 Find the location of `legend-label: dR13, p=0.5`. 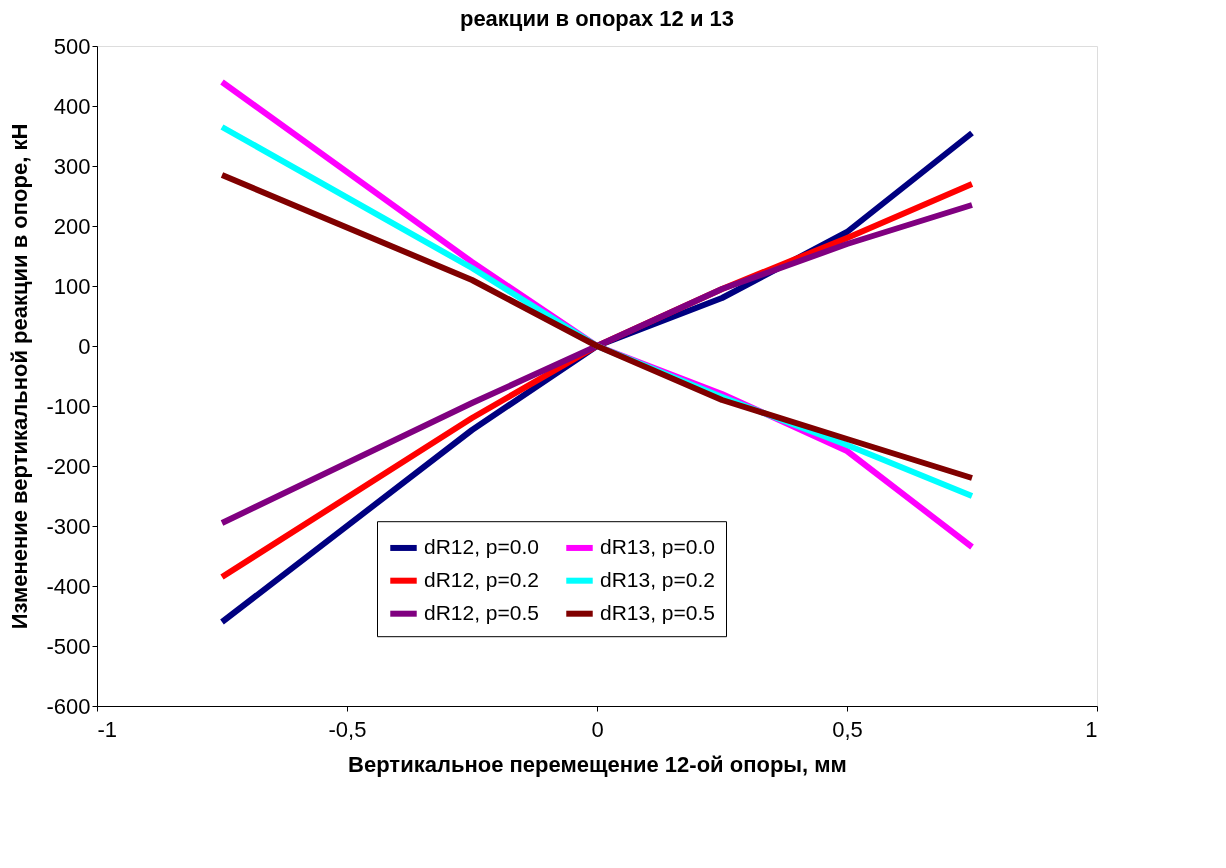

legend-label: dR13, p=0.5 is located at coordinates (658, 612).